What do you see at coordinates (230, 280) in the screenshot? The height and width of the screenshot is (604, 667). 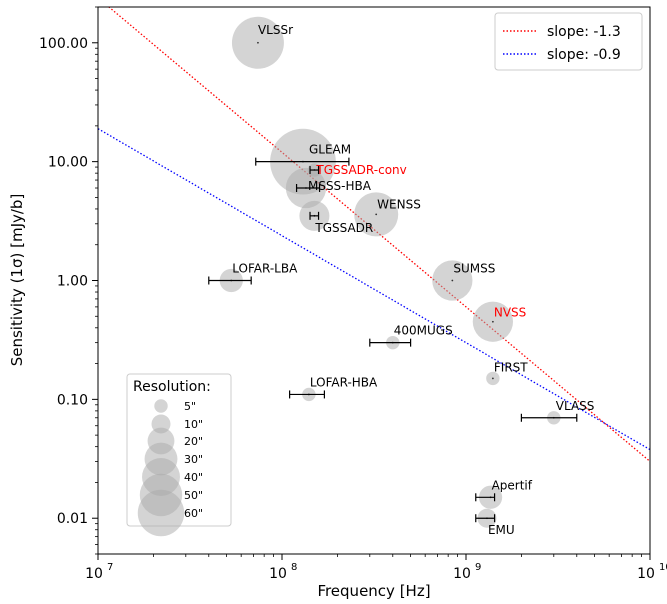 I see `freq-range-lofar-lba` at bounding box center [230, 280].